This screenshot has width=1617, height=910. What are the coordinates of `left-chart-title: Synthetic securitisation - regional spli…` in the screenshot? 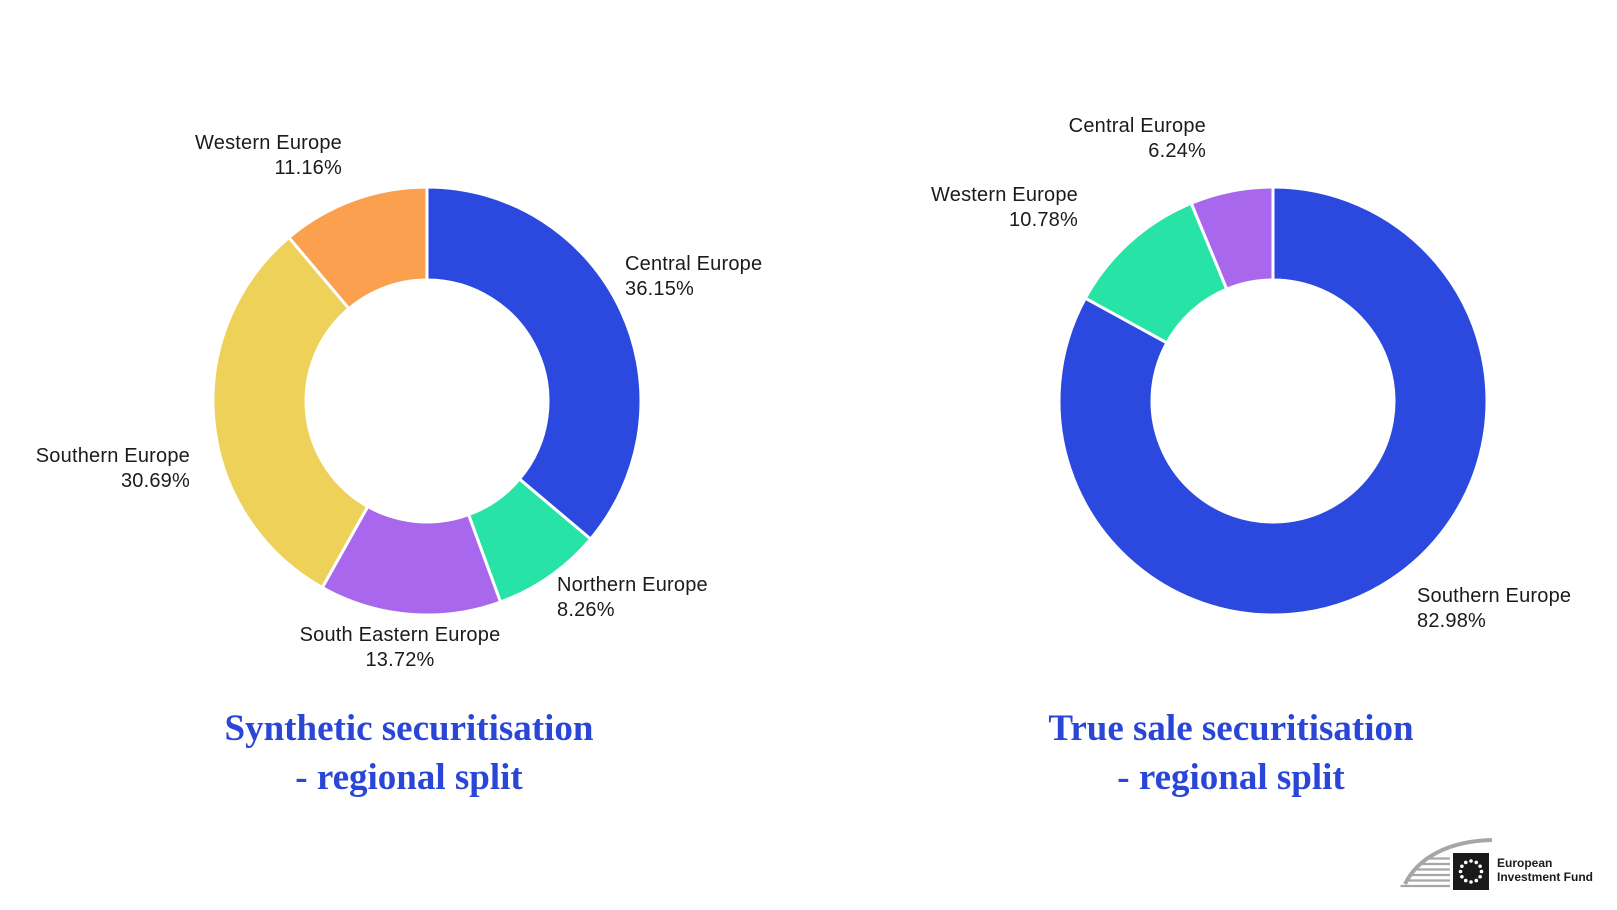 It's located at (409, 753).